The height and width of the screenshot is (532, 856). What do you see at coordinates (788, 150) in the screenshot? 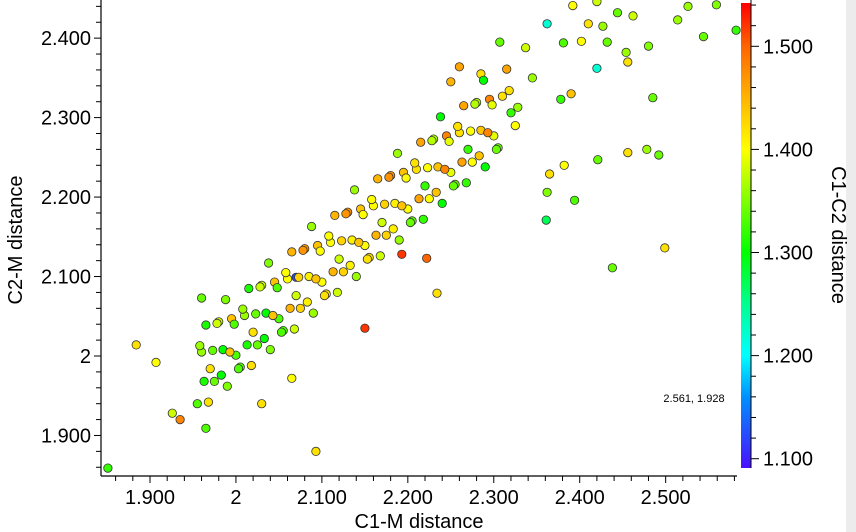
I see `colorbar-tick-label: 1.400` at bounding box center [788, 150].